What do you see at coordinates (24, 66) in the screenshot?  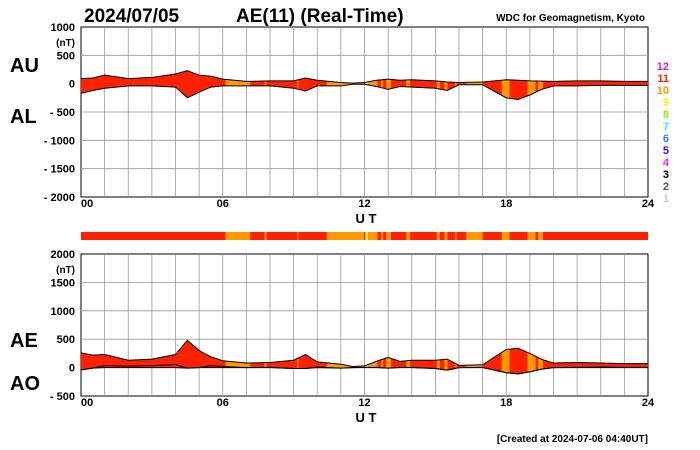 I see `au-label: AU` at bounding box center [24, 66].